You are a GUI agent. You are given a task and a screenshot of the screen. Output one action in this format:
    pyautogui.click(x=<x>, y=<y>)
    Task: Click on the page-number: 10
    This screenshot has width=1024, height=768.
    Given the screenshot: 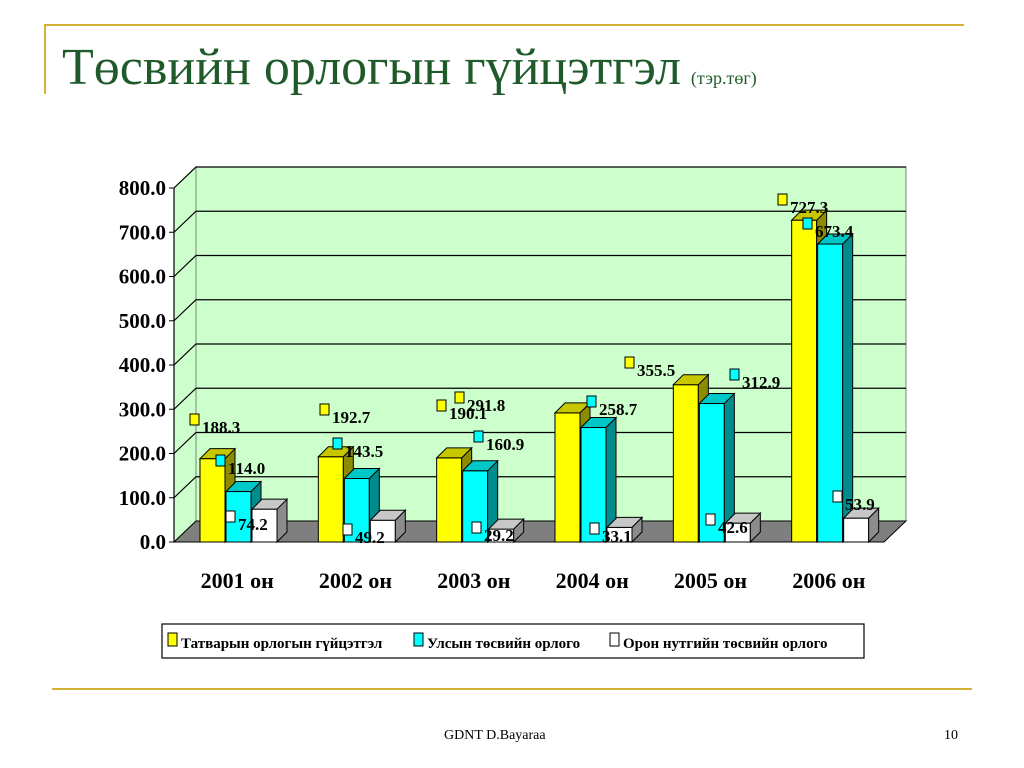 What is the action you would take?
    pyautogui.click(x=951, y=735)
    